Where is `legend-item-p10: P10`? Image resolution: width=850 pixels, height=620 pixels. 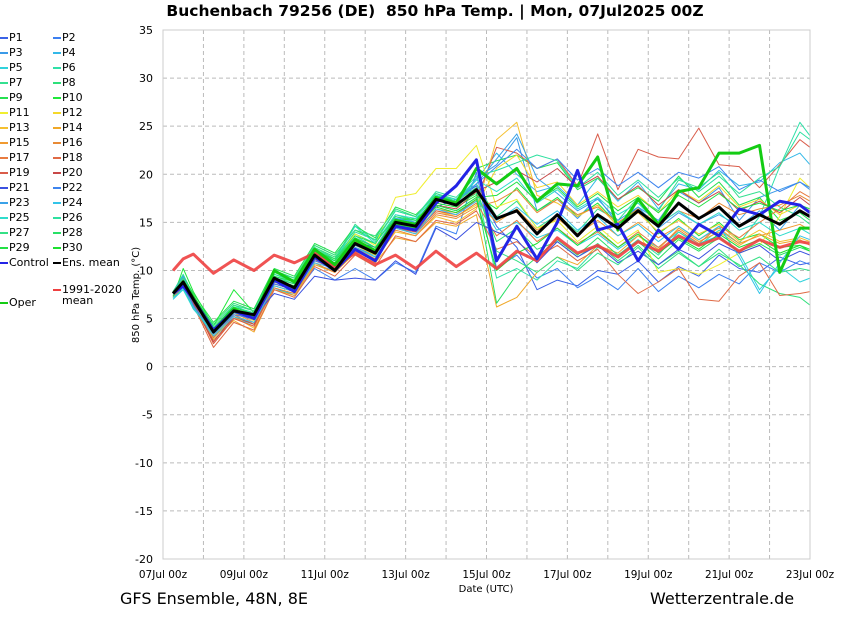
legend-item-p10: P10 is located at coordinates (68, 98).